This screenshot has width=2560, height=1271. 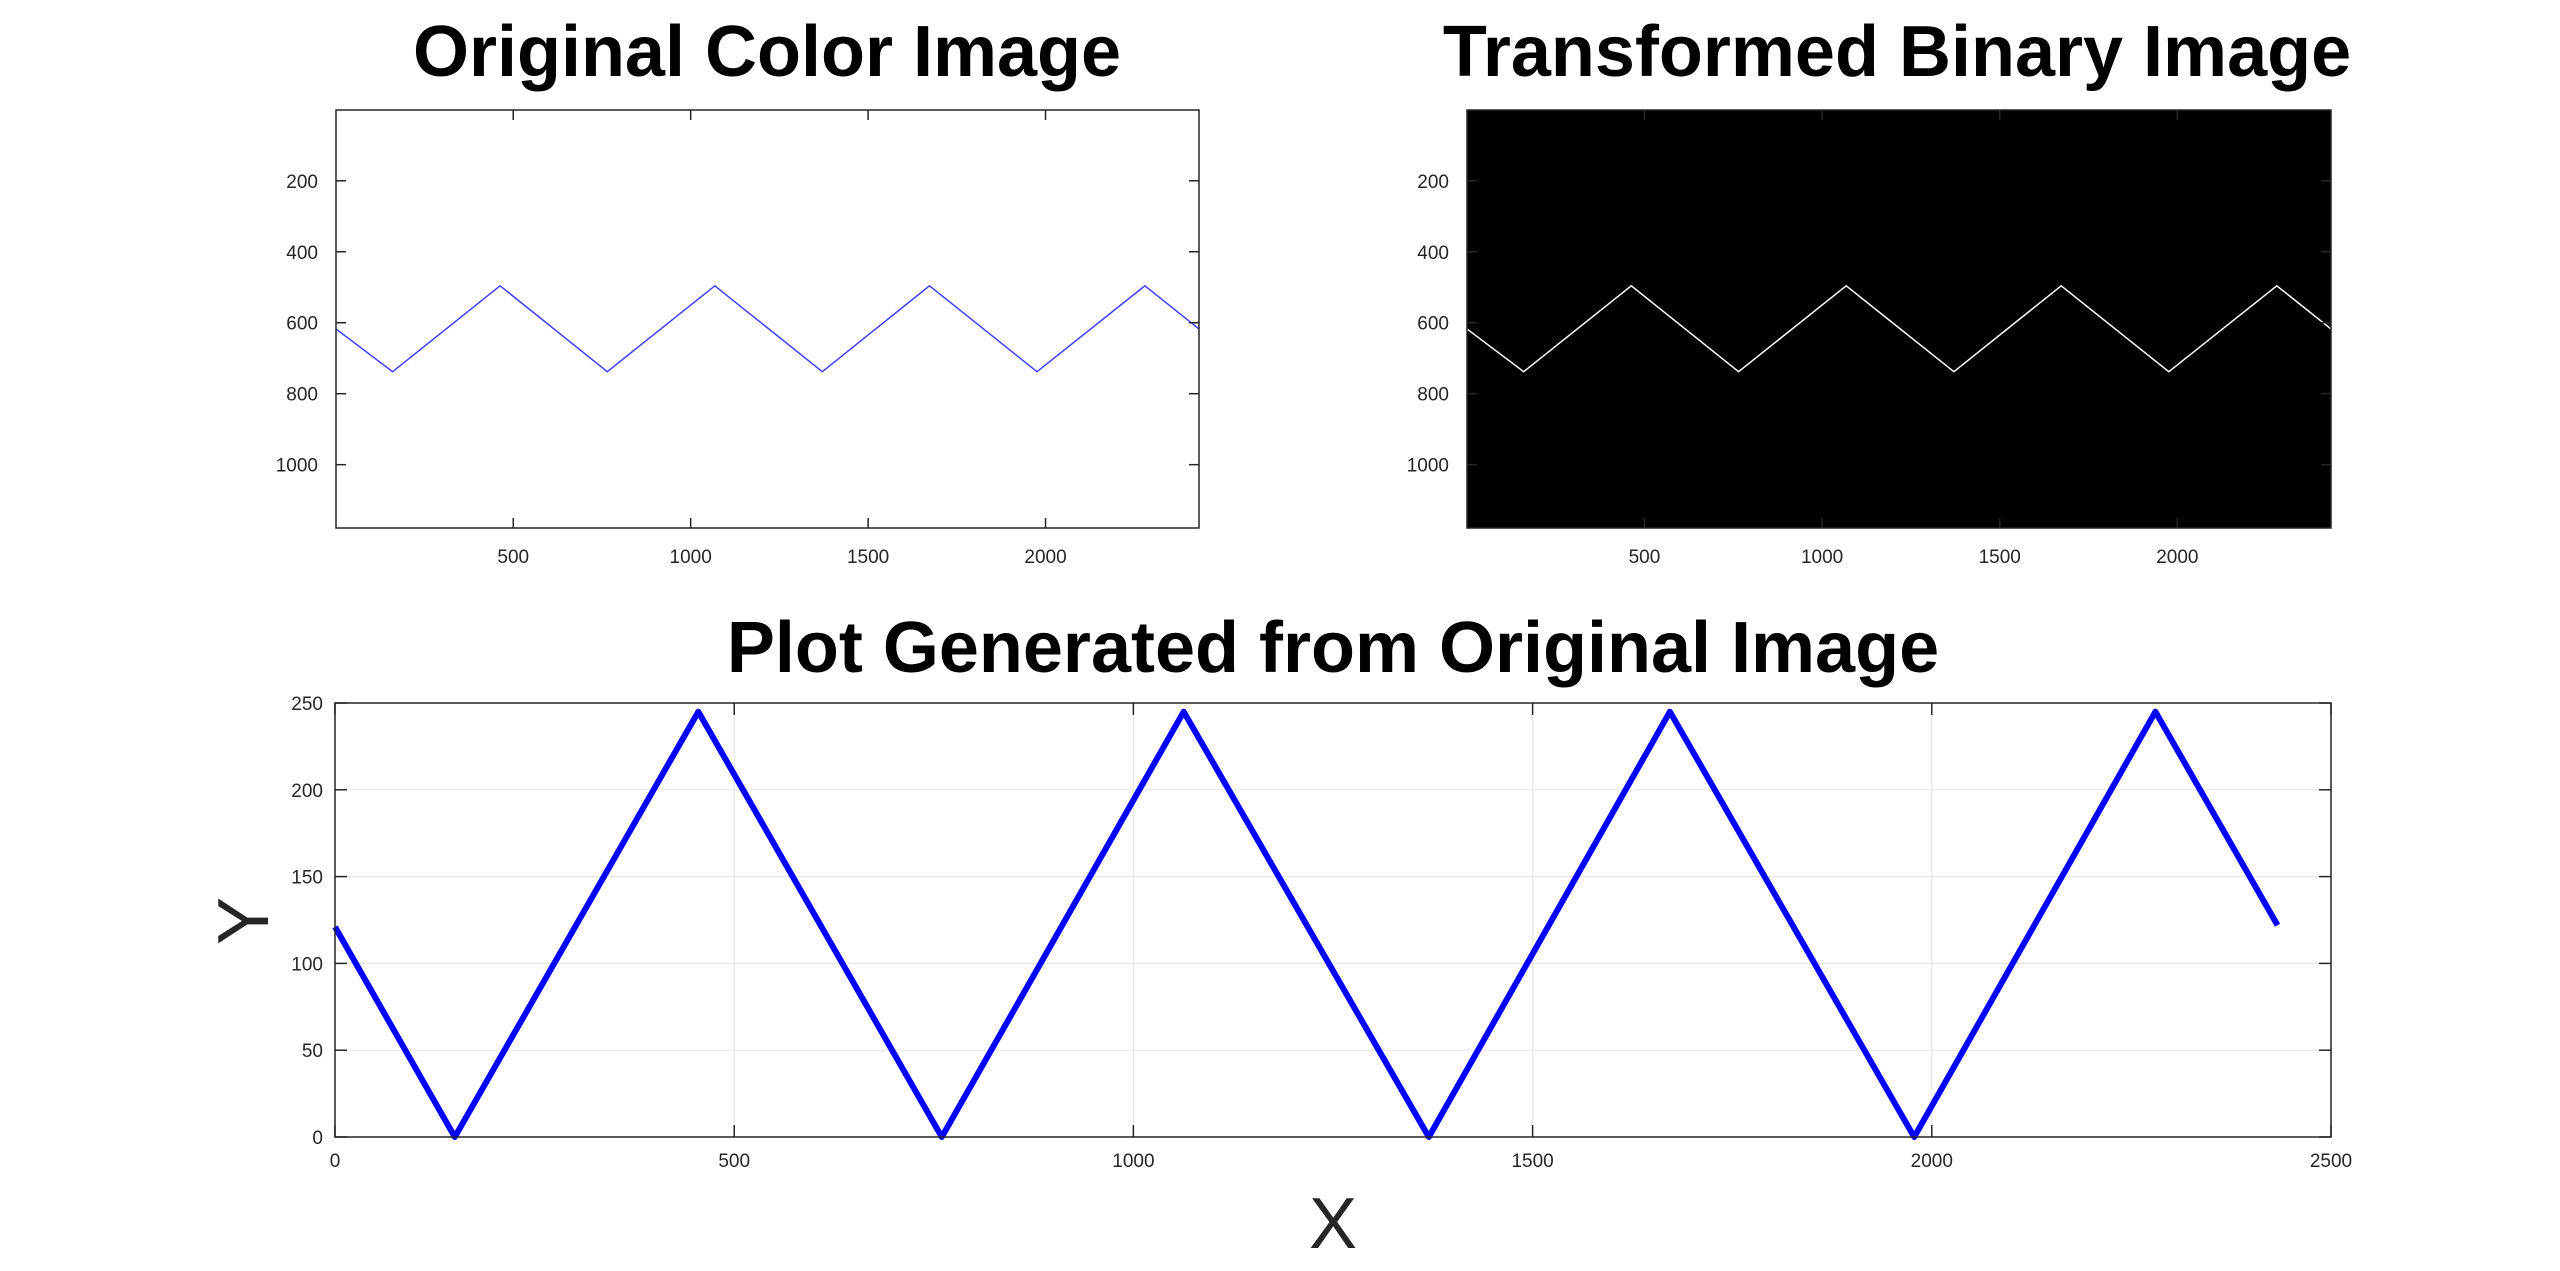 I want to click on y-tick-label: 50, so click(x=312, y=1051).